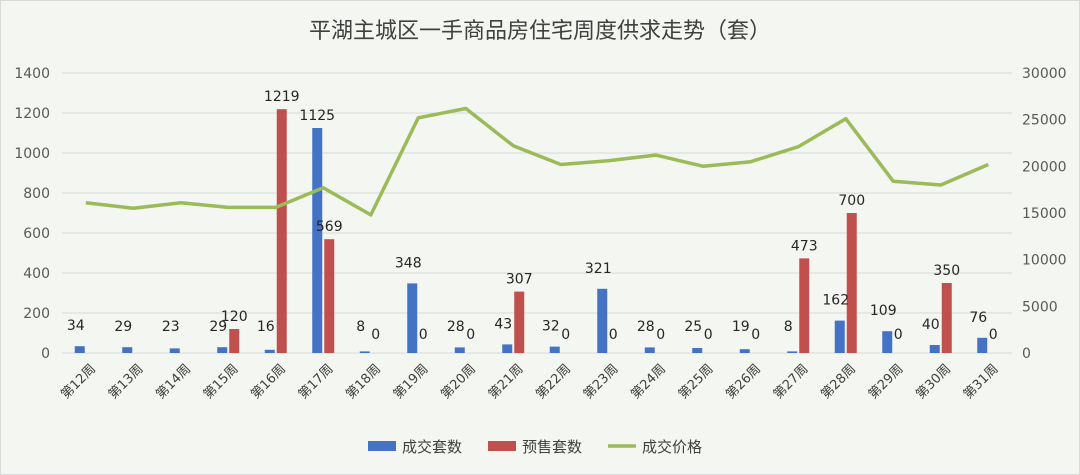 Image resolution: width=1080 pixels, height=475 pixels. Describe the element at coordinates (503, 324) in the screenshot. I see `data-label: 43` at that location.